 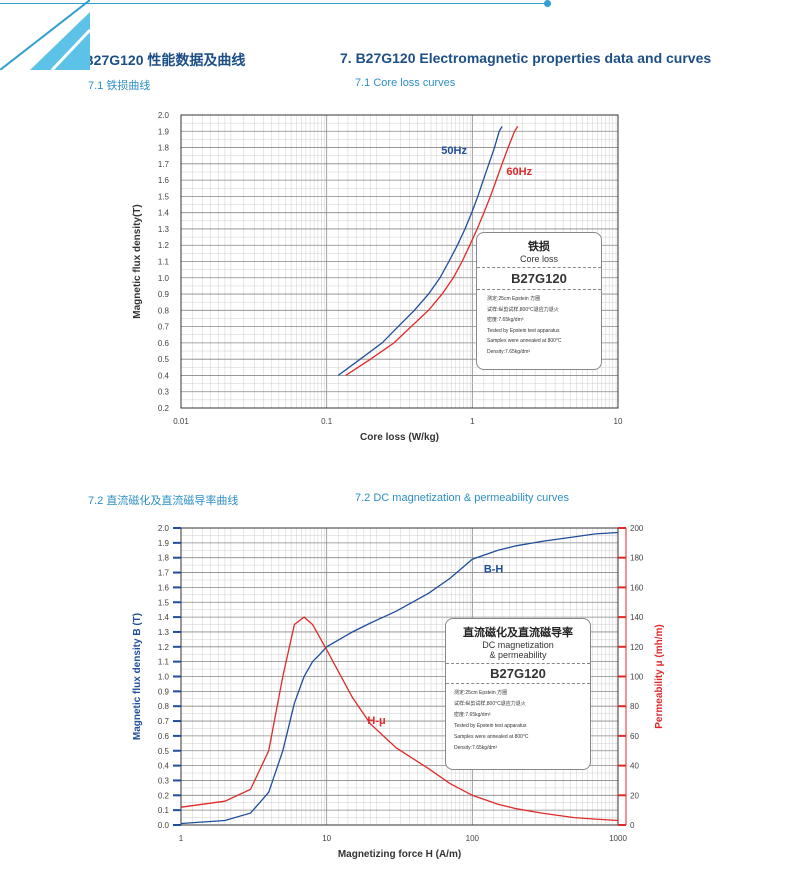 What do you see at coordinates (547, 3) in the screenshot?
I see `top-rule-dot` at bounding box center [547, 3].